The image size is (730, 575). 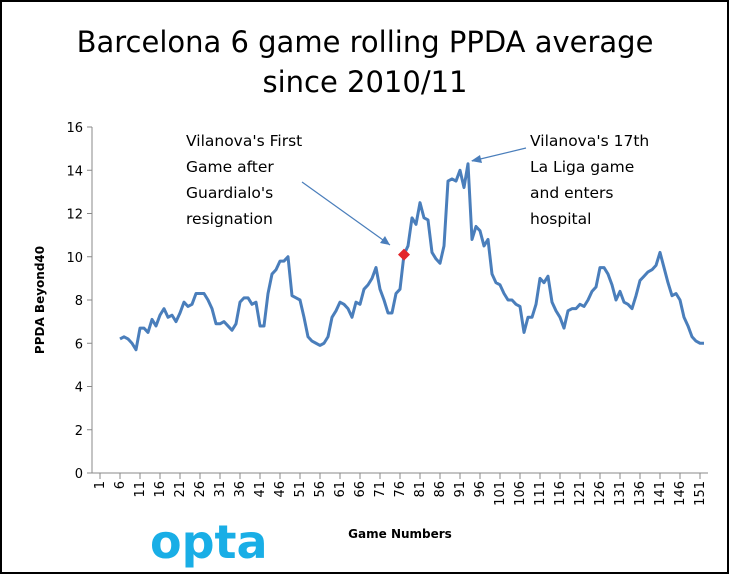 What do you see at coordinates (120, 485) in the screenshot?
I see `x-tick-label: 6` at bounding box center [120, 485].